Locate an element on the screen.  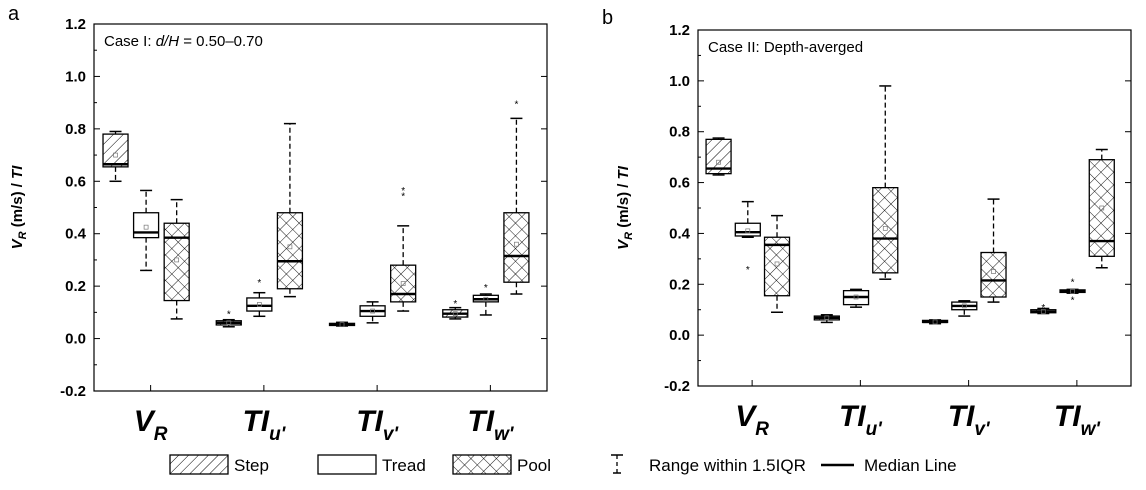
y-axis-label: VR (m/s) / TI is located at coordinates (625, 207).